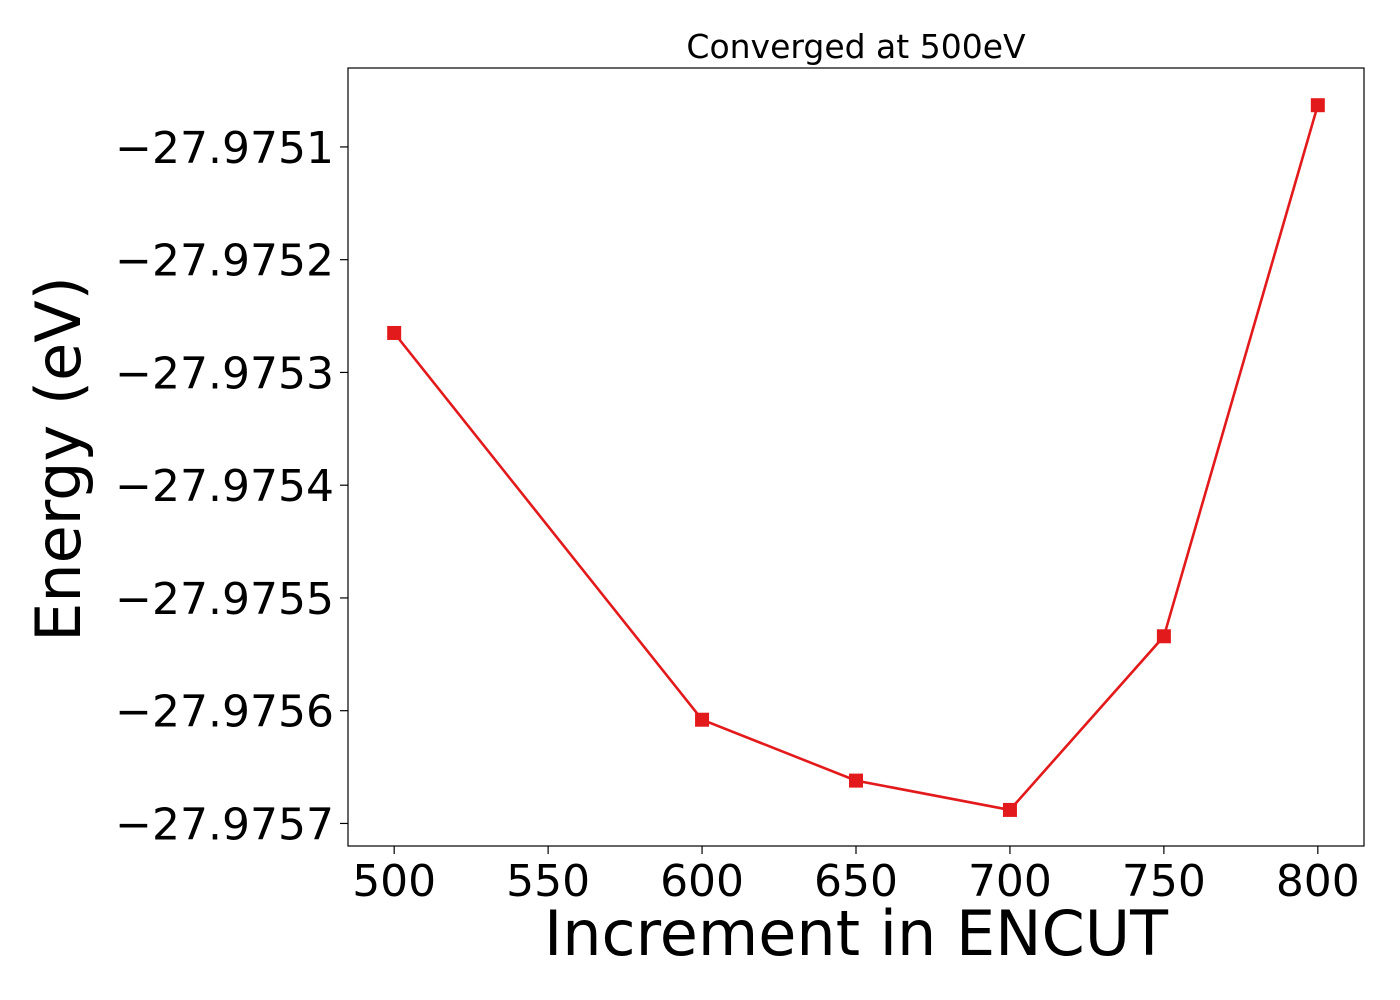  I want to click on y-tick-label: −27.9757, so click(224, 824).